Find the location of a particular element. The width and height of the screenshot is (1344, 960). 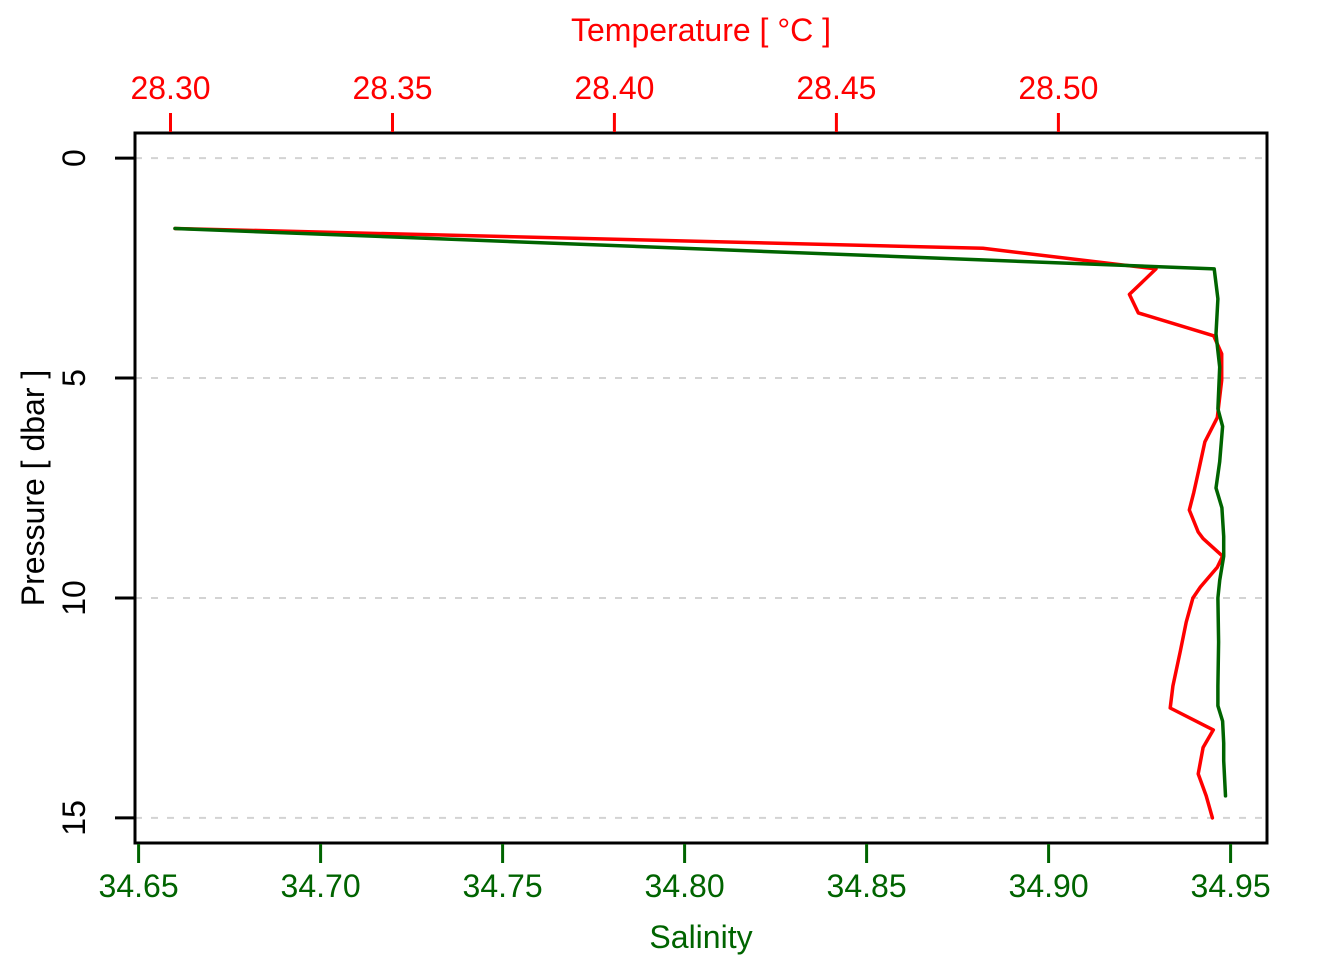

pressure-tick-label: 0 is located at coordinates (74, 158).